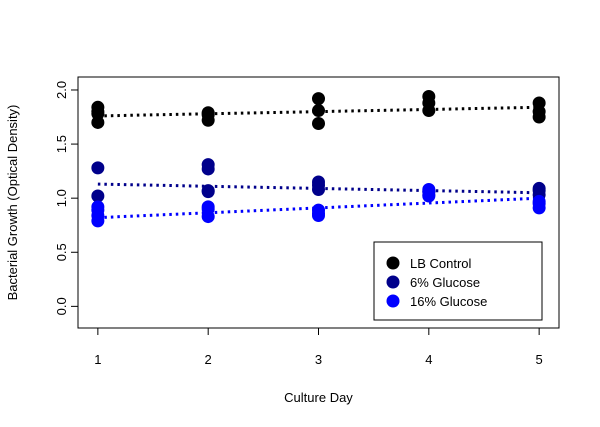 The image size is (600, 427). What do you see at coordinates (445, 282) in the screenshot?
I see `legend-label: 6% Glucose` at bounding box center [445, 282].